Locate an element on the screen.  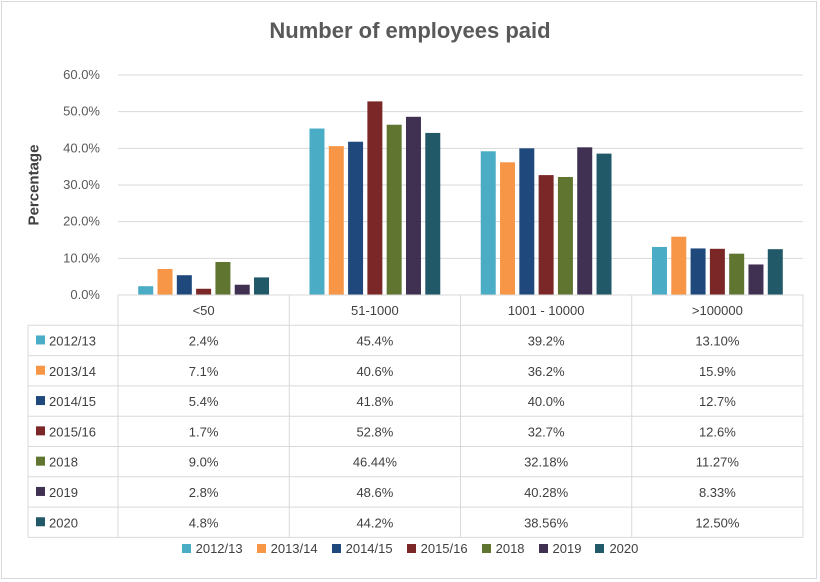
data-label: 5.4% is located at coordinates (204, 401).